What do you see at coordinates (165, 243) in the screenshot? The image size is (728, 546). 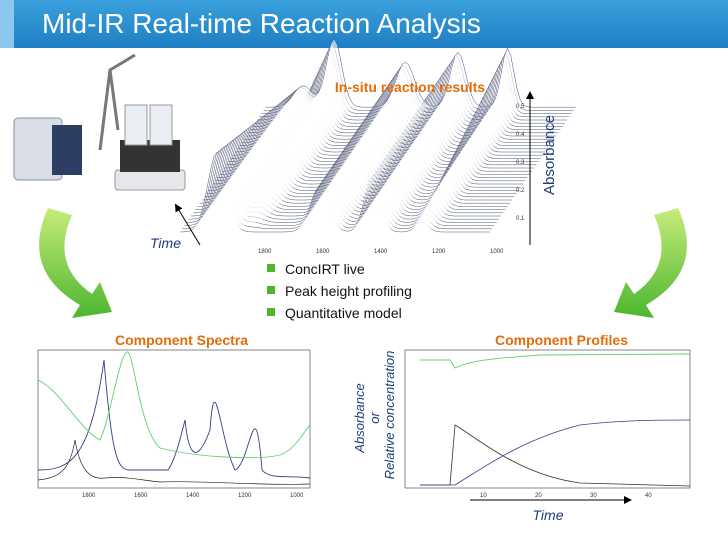 I see `x-label: Time` at bounding box center [165, 243].